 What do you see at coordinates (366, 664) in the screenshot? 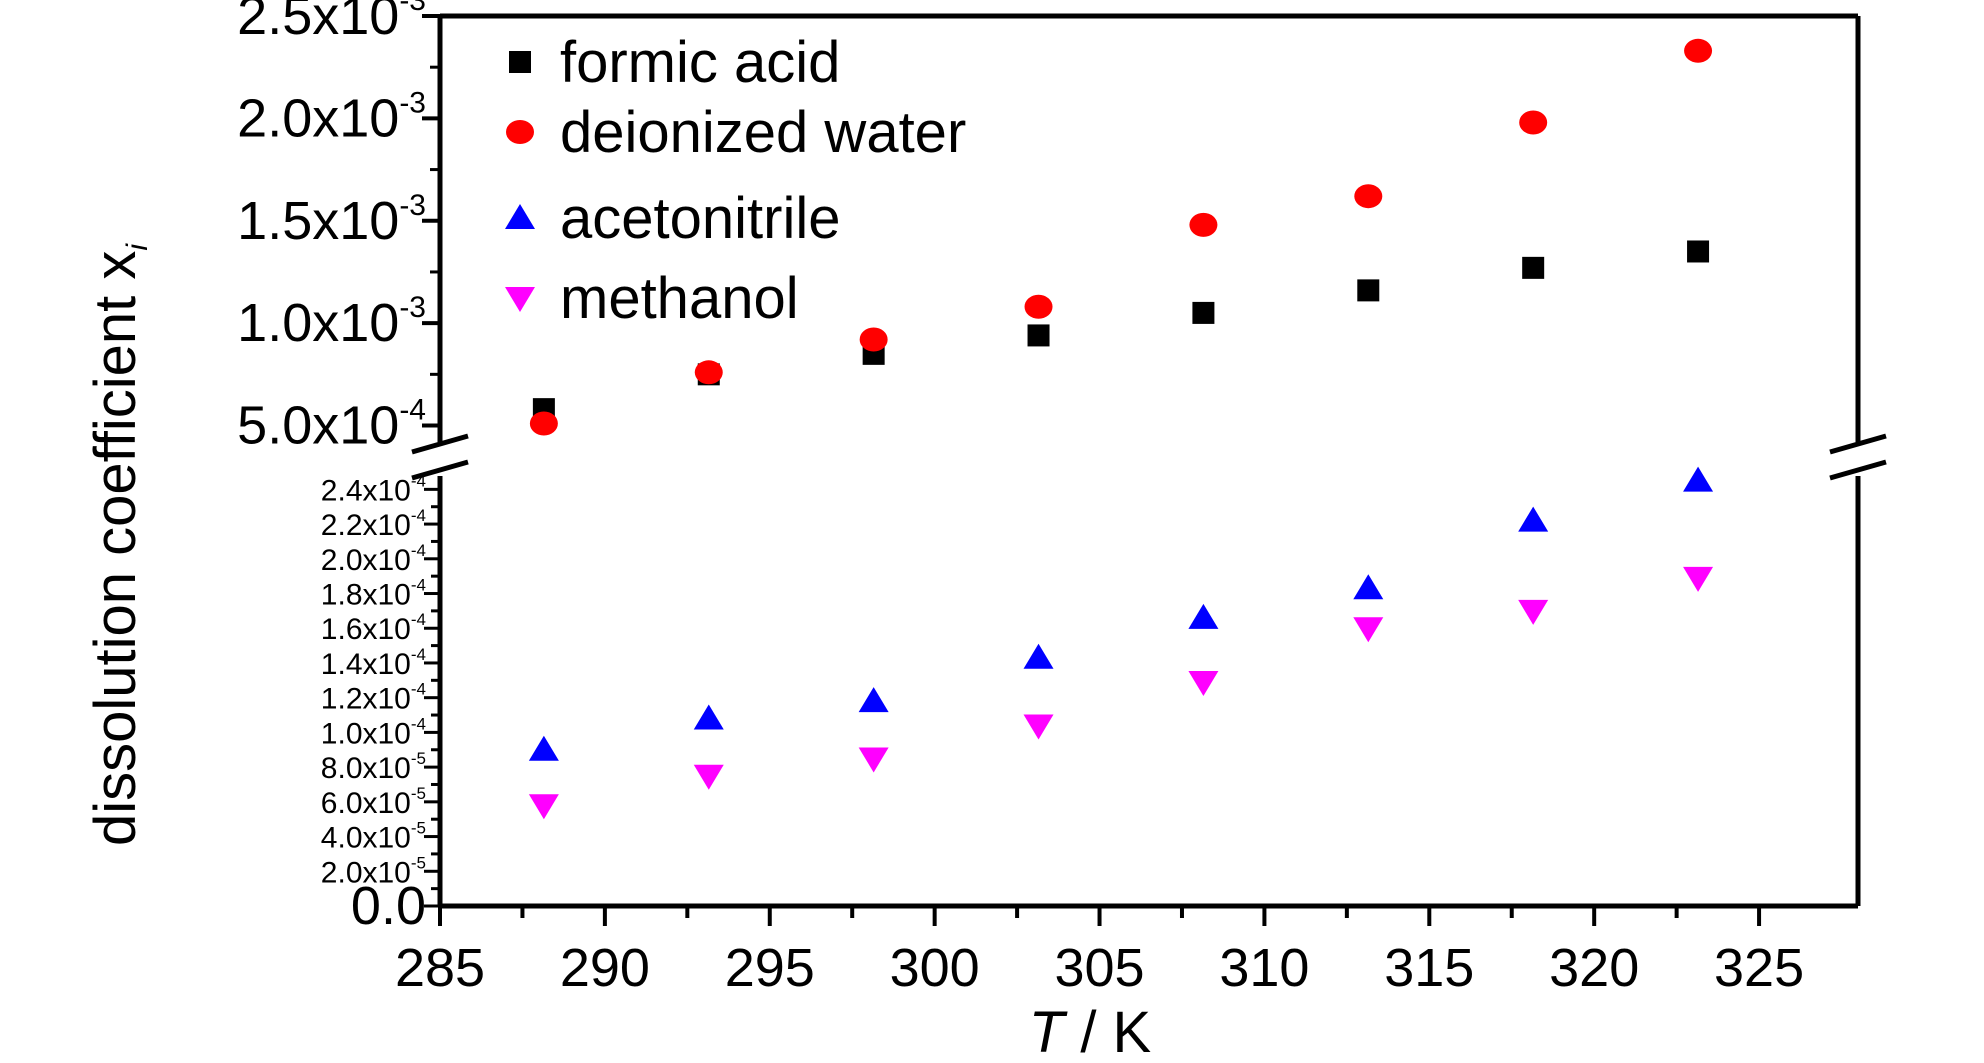
I see `lower-y-tick-label-mantissa: 1.4x10` at bounding box center [366, 664].